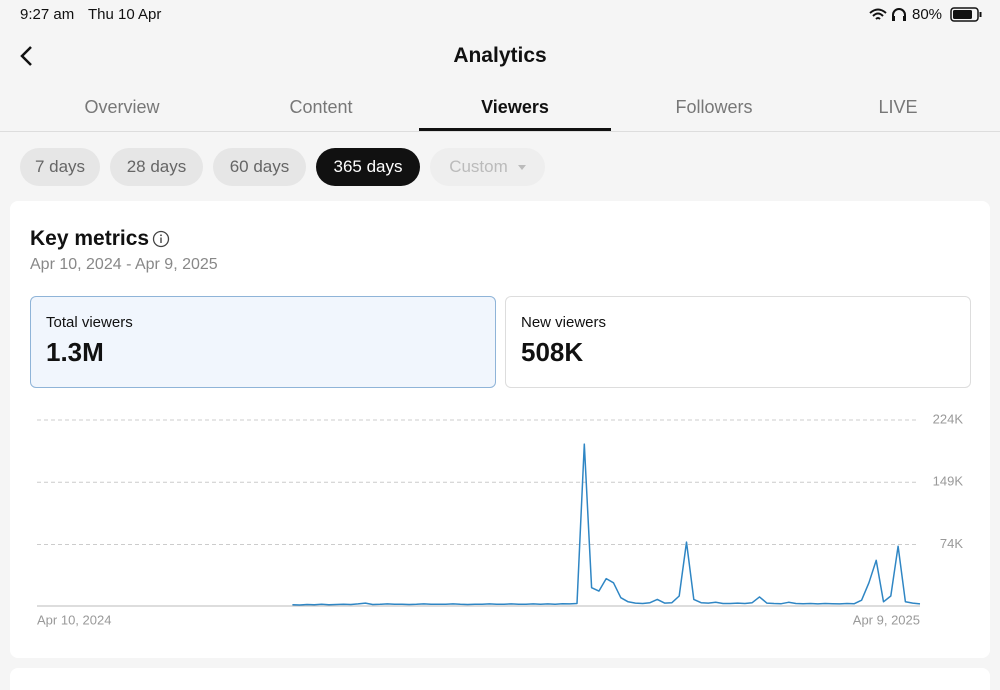 The height and width of the screenshot is (690, 1000). Describe the element at coordinates (47, 14) in the screenshot. I see `status-time: 9:27 am` at that location.